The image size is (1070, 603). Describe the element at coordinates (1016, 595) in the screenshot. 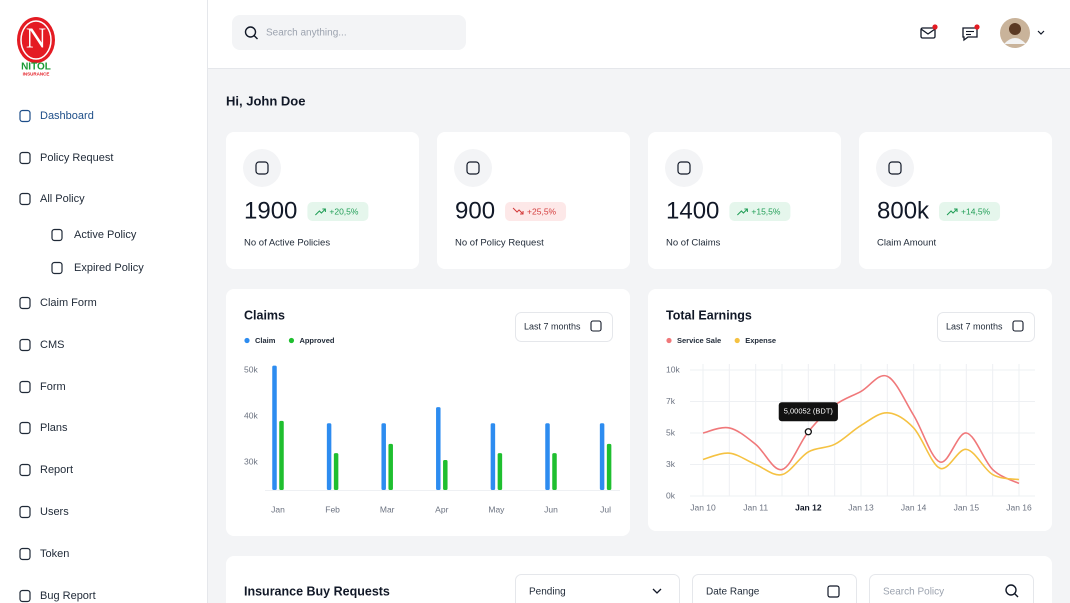

I see `search-icon-handle` at that location.